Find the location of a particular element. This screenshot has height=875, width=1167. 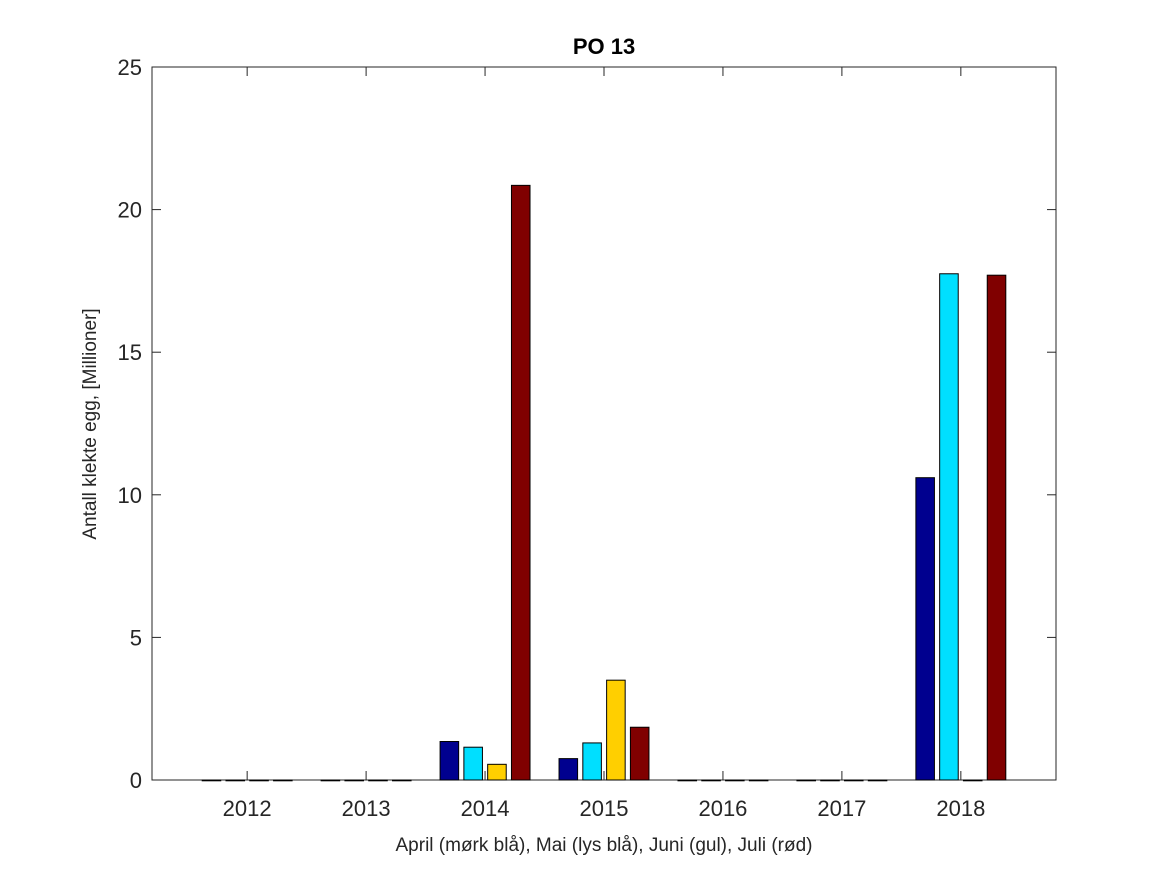

y-tick-label: 15 is located at coordinates (130, 352).